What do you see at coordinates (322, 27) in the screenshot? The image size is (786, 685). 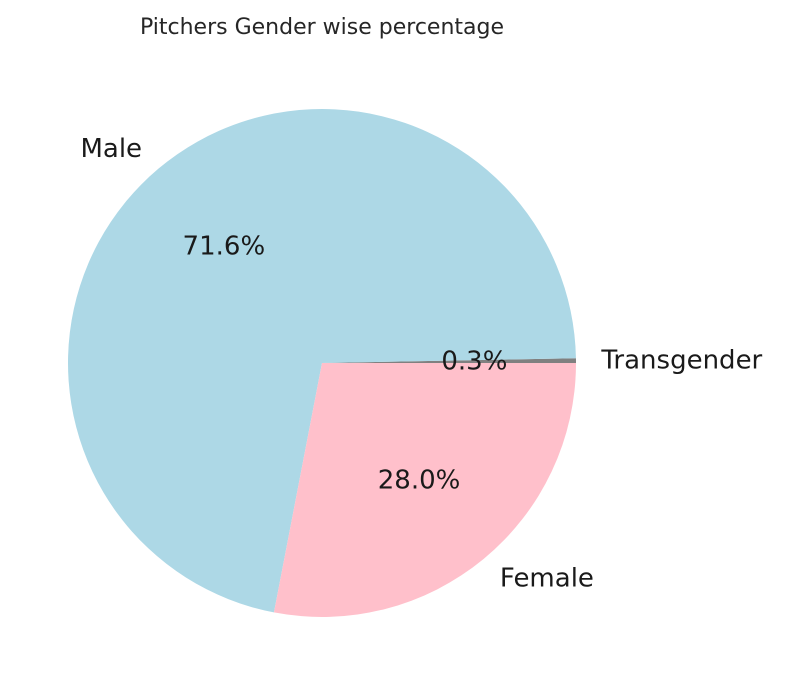 I see `chart-title: Pitchers Gender wise percentage` at bounding box center [322, 27].